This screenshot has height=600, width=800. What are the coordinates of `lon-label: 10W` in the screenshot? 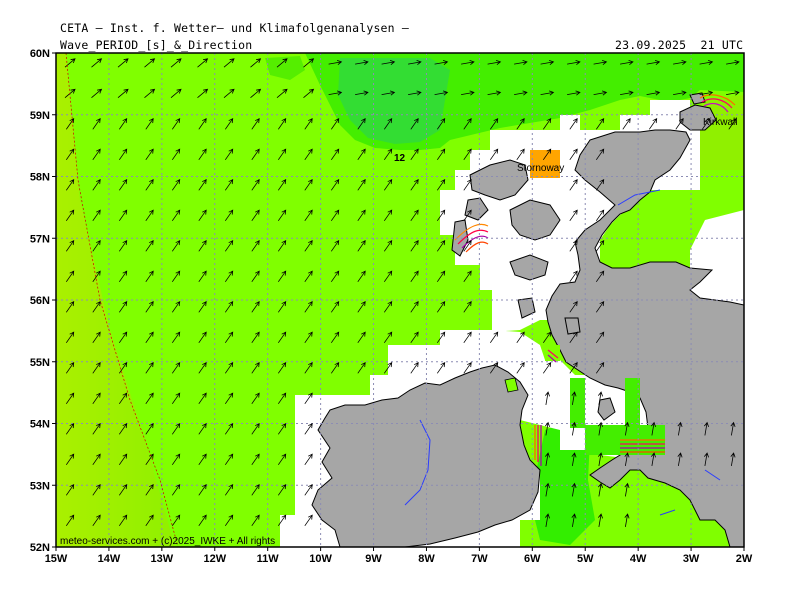 It's located at (320, 559).